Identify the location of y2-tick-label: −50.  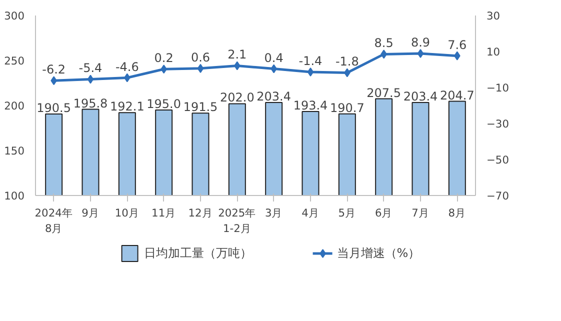
(498, 160).